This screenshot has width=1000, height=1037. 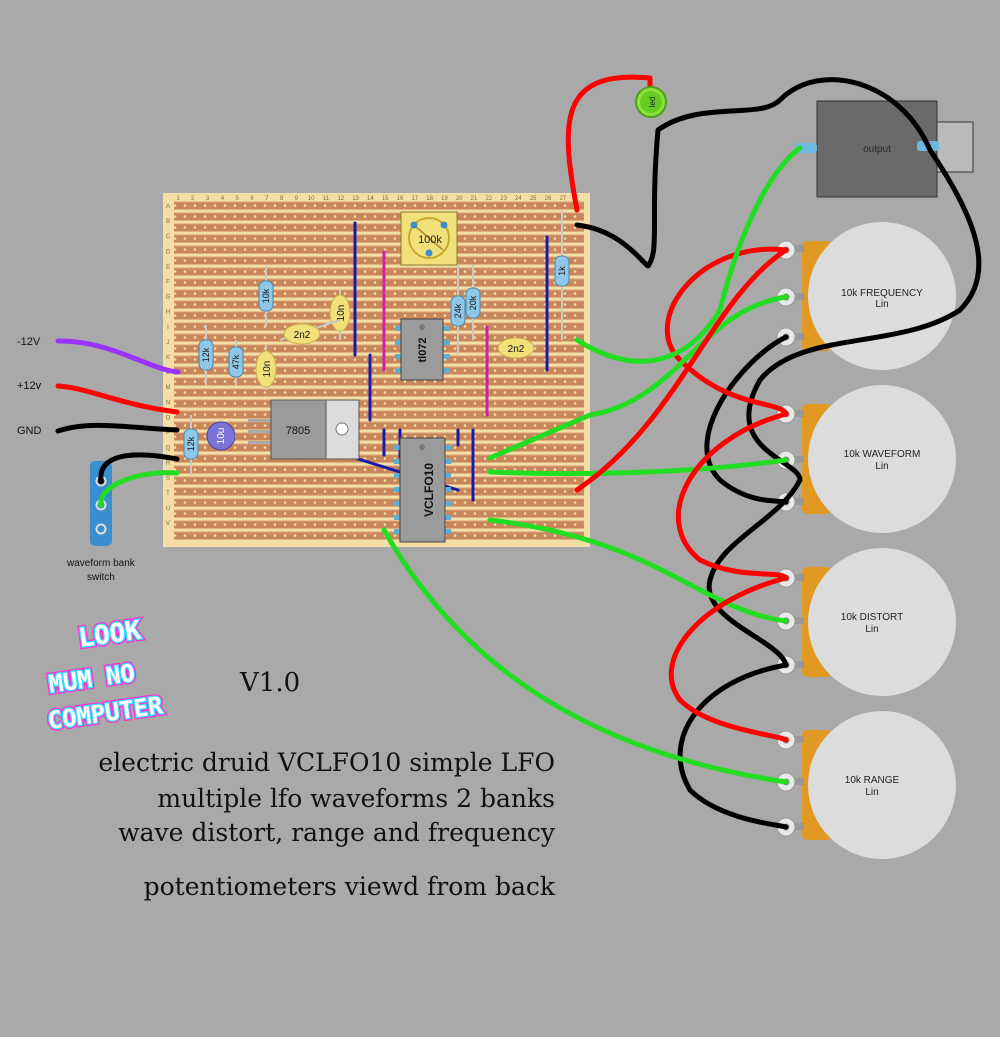 I want to click on output-jack: output, so click(x=884, y=149).